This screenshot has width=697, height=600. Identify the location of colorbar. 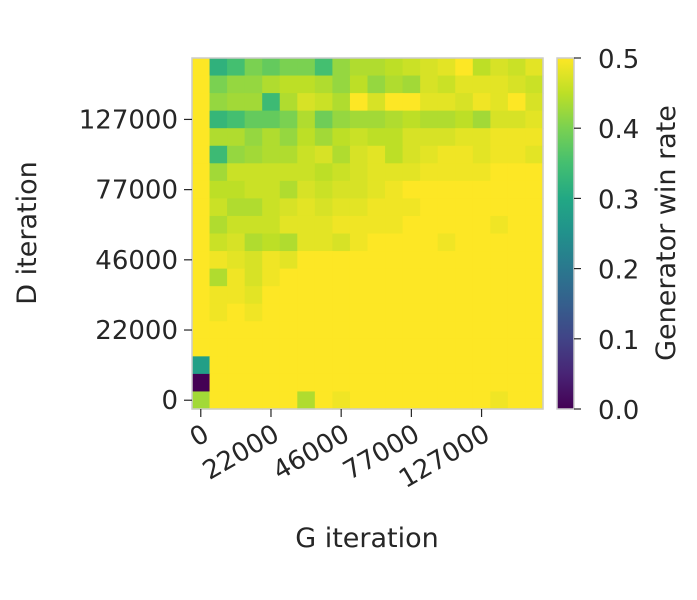
(565, 233).